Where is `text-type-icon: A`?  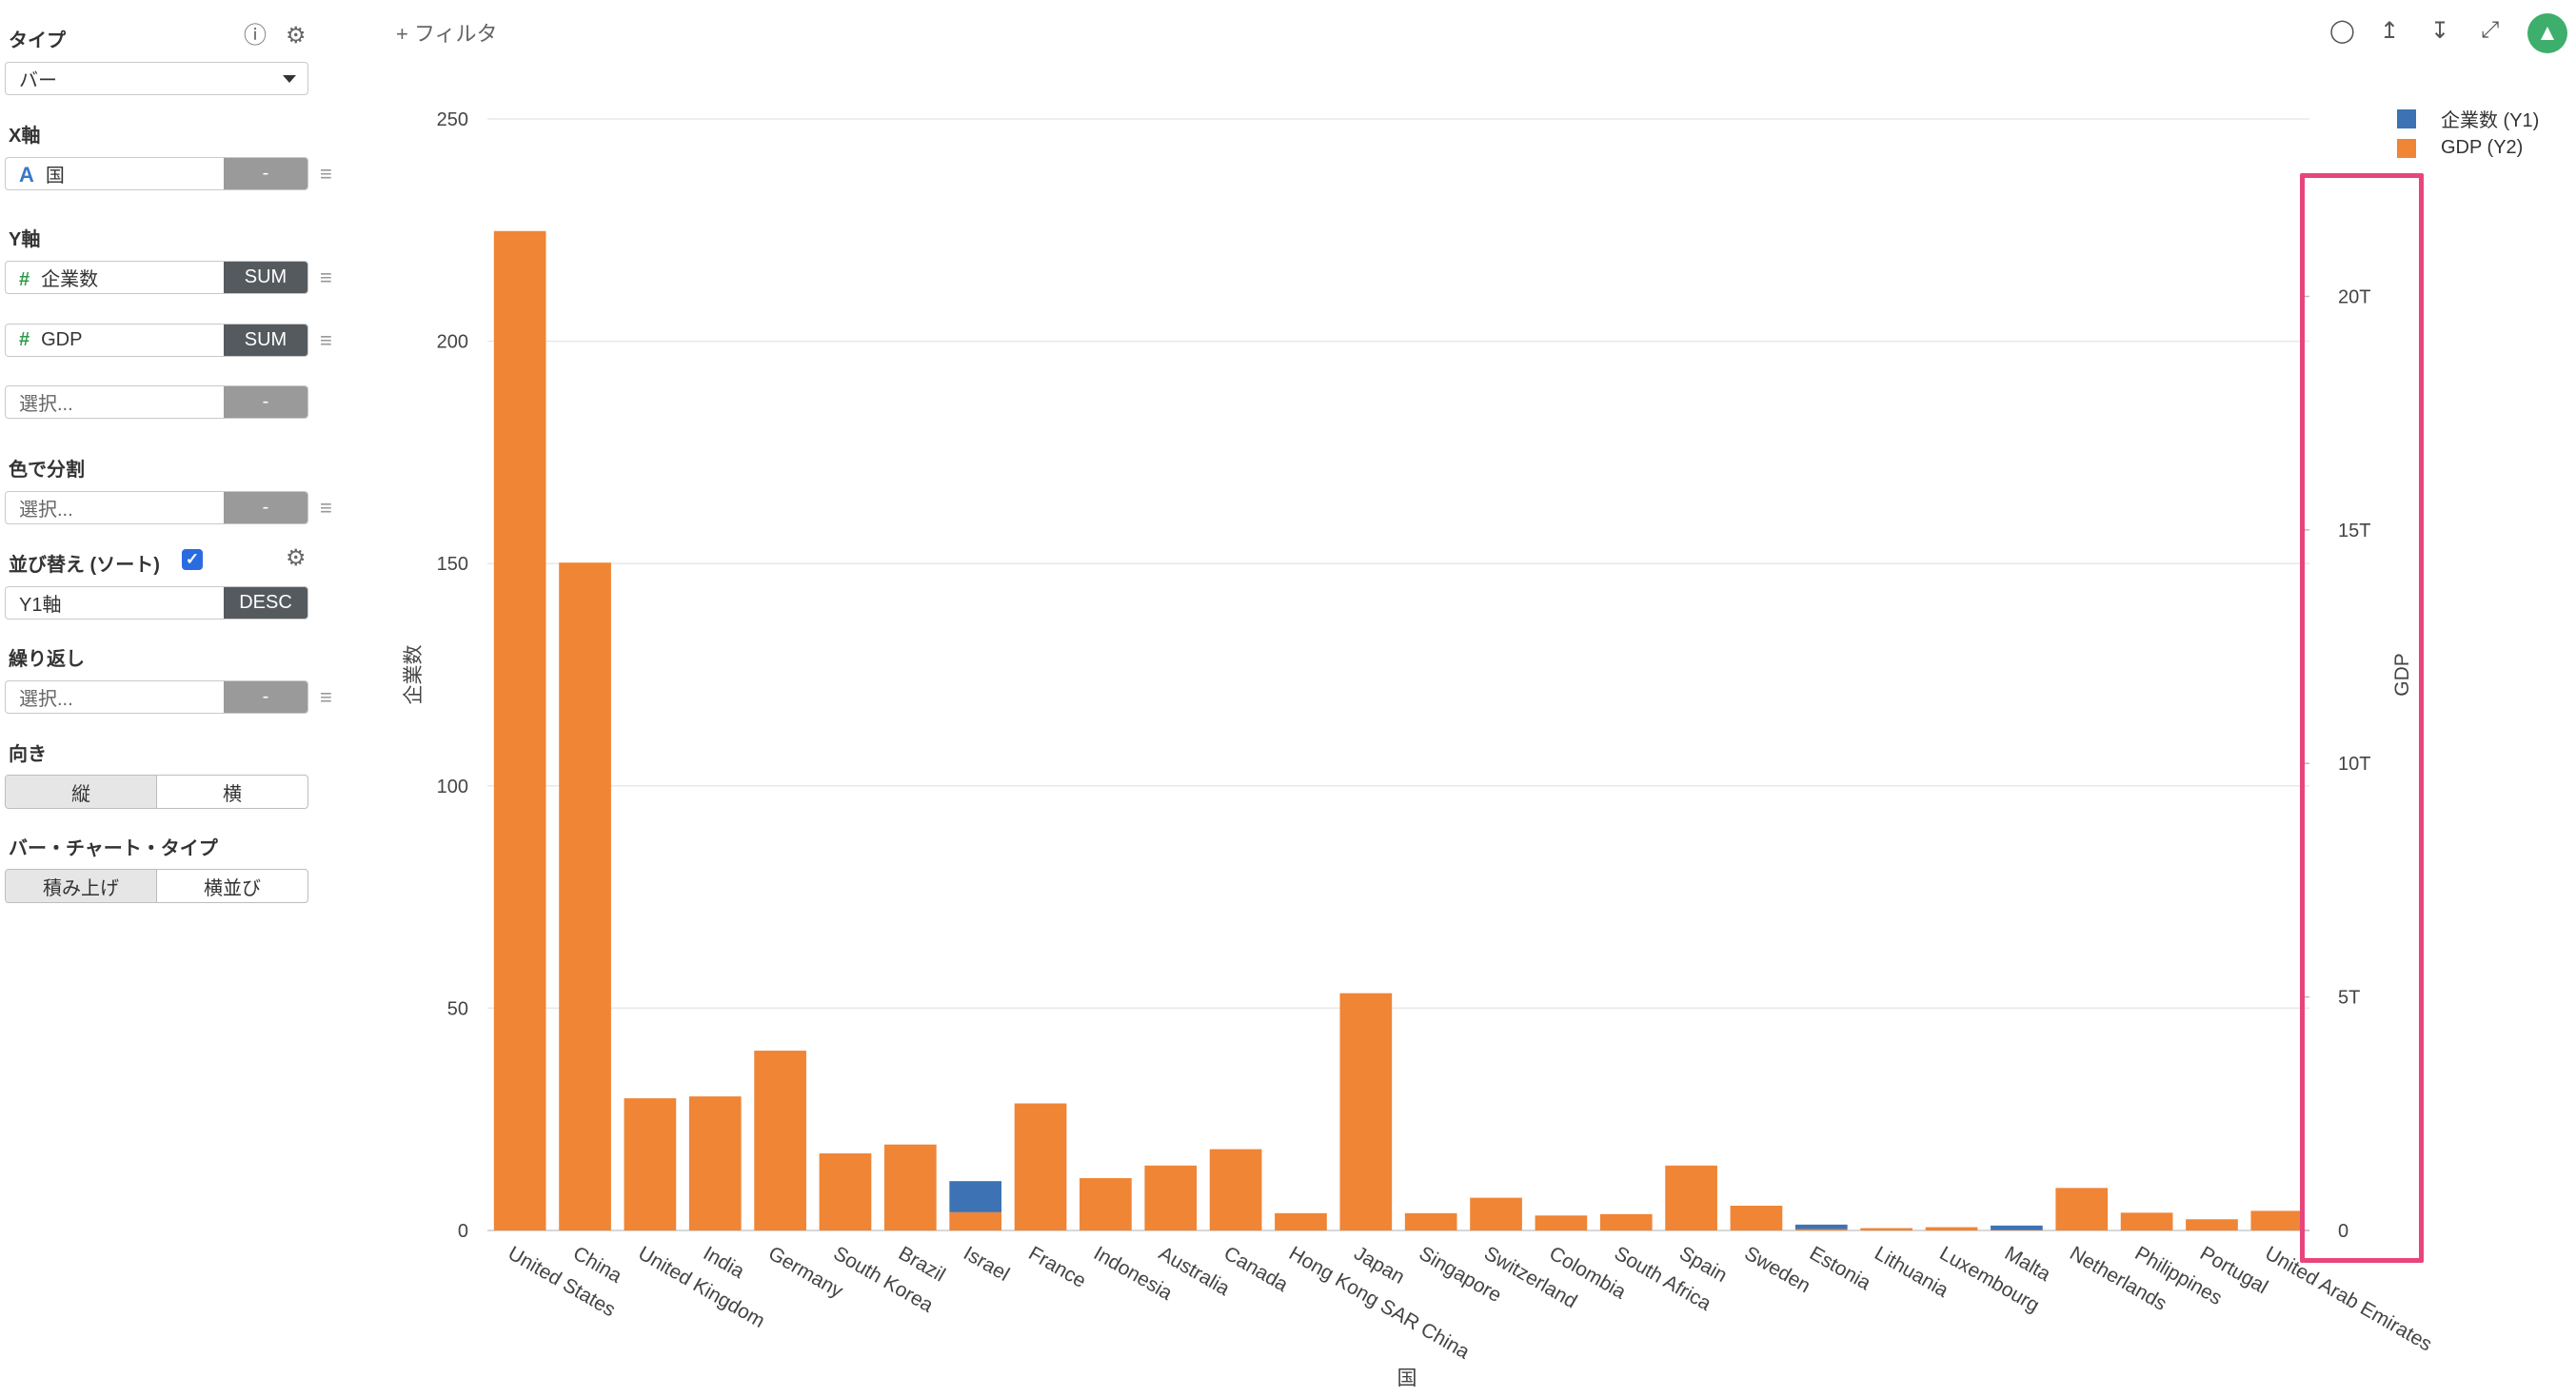
text-type-icon: A is located at coordinates (26, 175).